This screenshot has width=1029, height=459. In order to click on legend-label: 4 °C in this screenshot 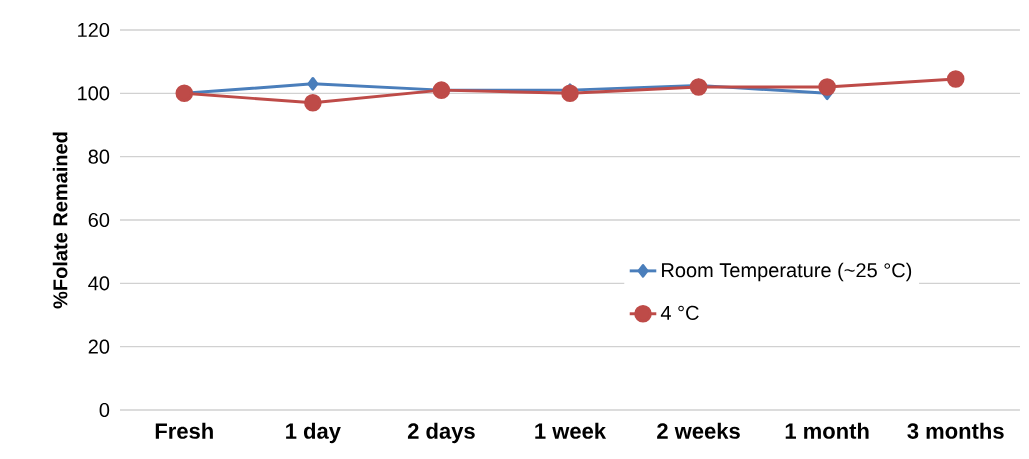, I will do `click(679, 312)`.